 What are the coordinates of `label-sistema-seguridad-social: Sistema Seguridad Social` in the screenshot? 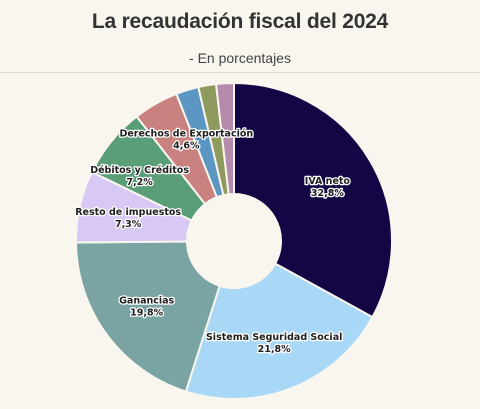 It's located at (274, 337).